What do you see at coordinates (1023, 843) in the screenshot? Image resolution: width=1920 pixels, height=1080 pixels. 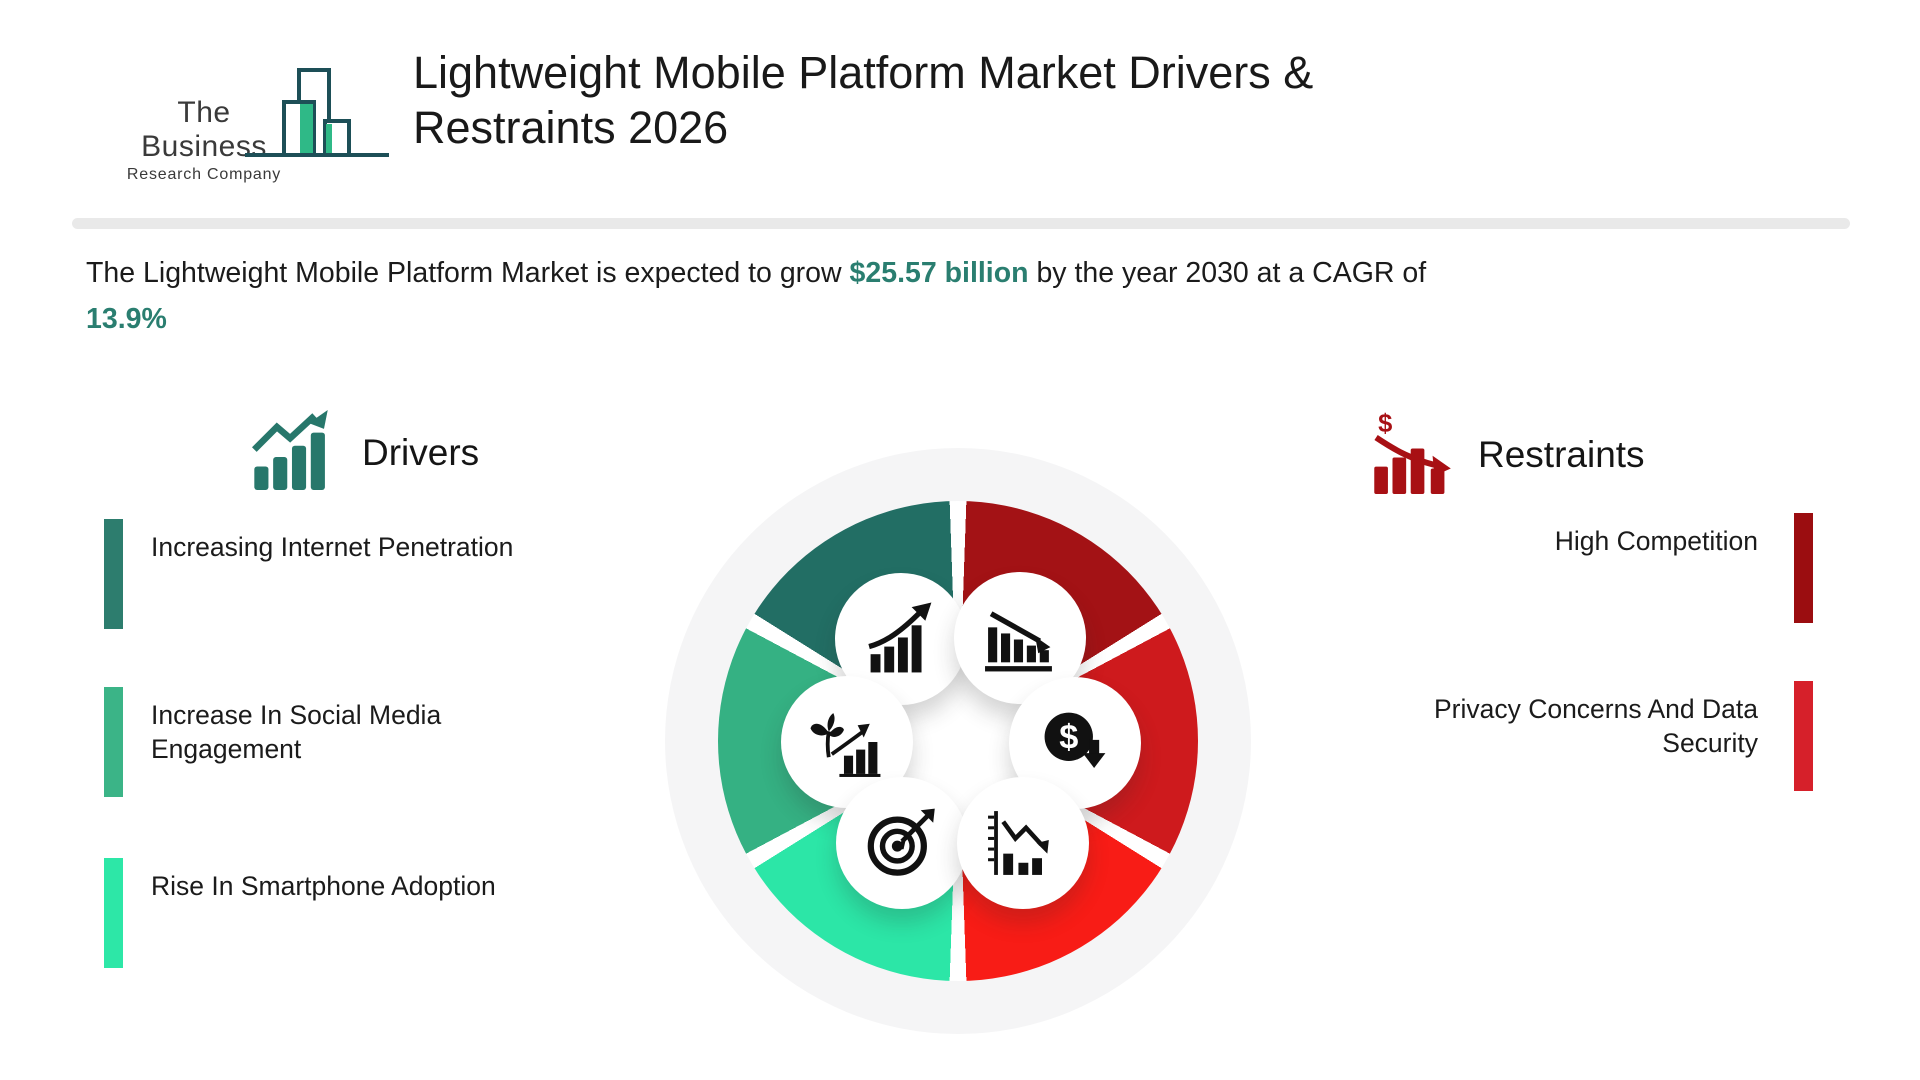 I see `chart-decline-icon` at bounding box center [1023, 843].